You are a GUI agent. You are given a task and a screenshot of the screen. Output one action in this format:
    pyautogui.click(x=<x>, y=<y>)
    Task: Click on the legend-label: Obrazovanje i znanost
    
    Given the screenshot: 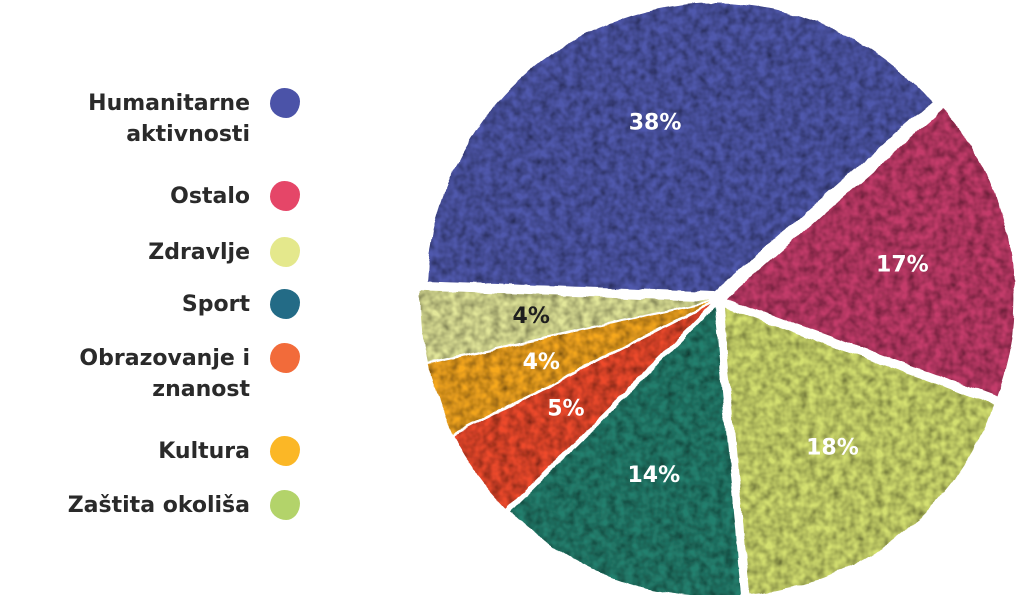 What is the action you would take?
    pyautogui.click(x=164, y=374)
    